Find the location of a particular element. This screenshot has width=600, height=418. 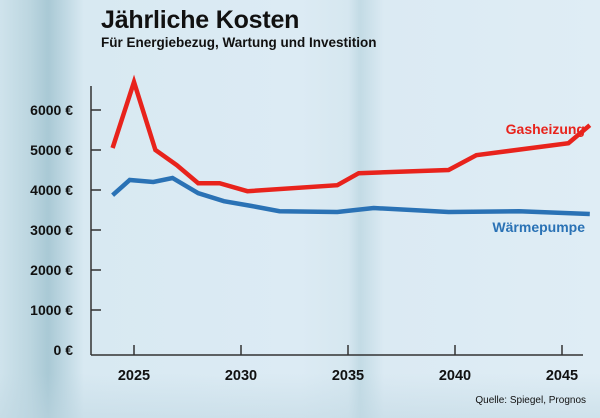

y-tick-label: 1000 € is located at coordinates (51, 310).